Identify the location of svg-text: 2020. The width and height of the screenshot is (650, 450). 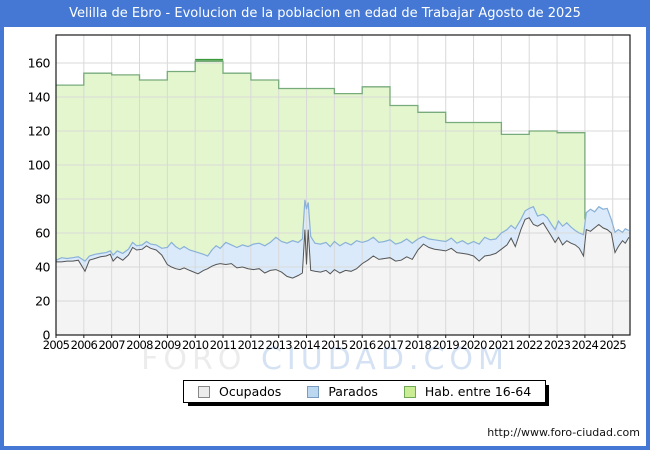
(473, 345).